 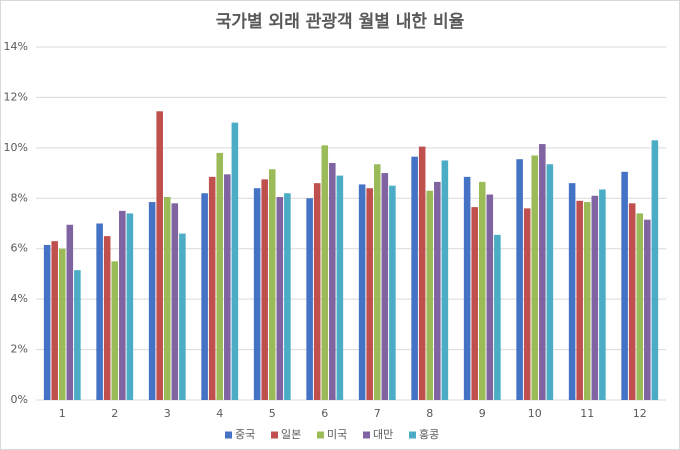 I want to click on x-tick-label: 9, so click(x=482, y=413).